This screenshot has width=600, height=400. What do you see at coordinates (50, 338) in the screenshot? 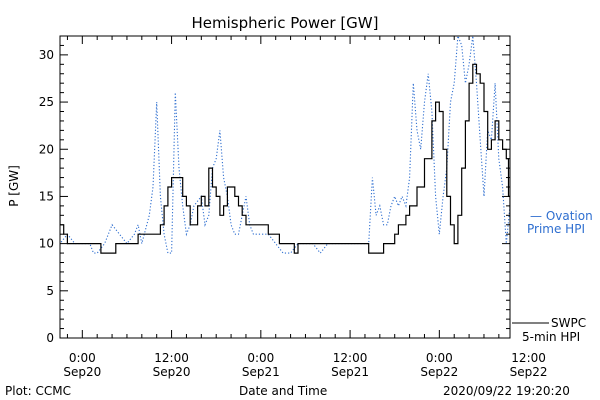
I see `y-tick-label: 0` at bounding box center [50, 338].